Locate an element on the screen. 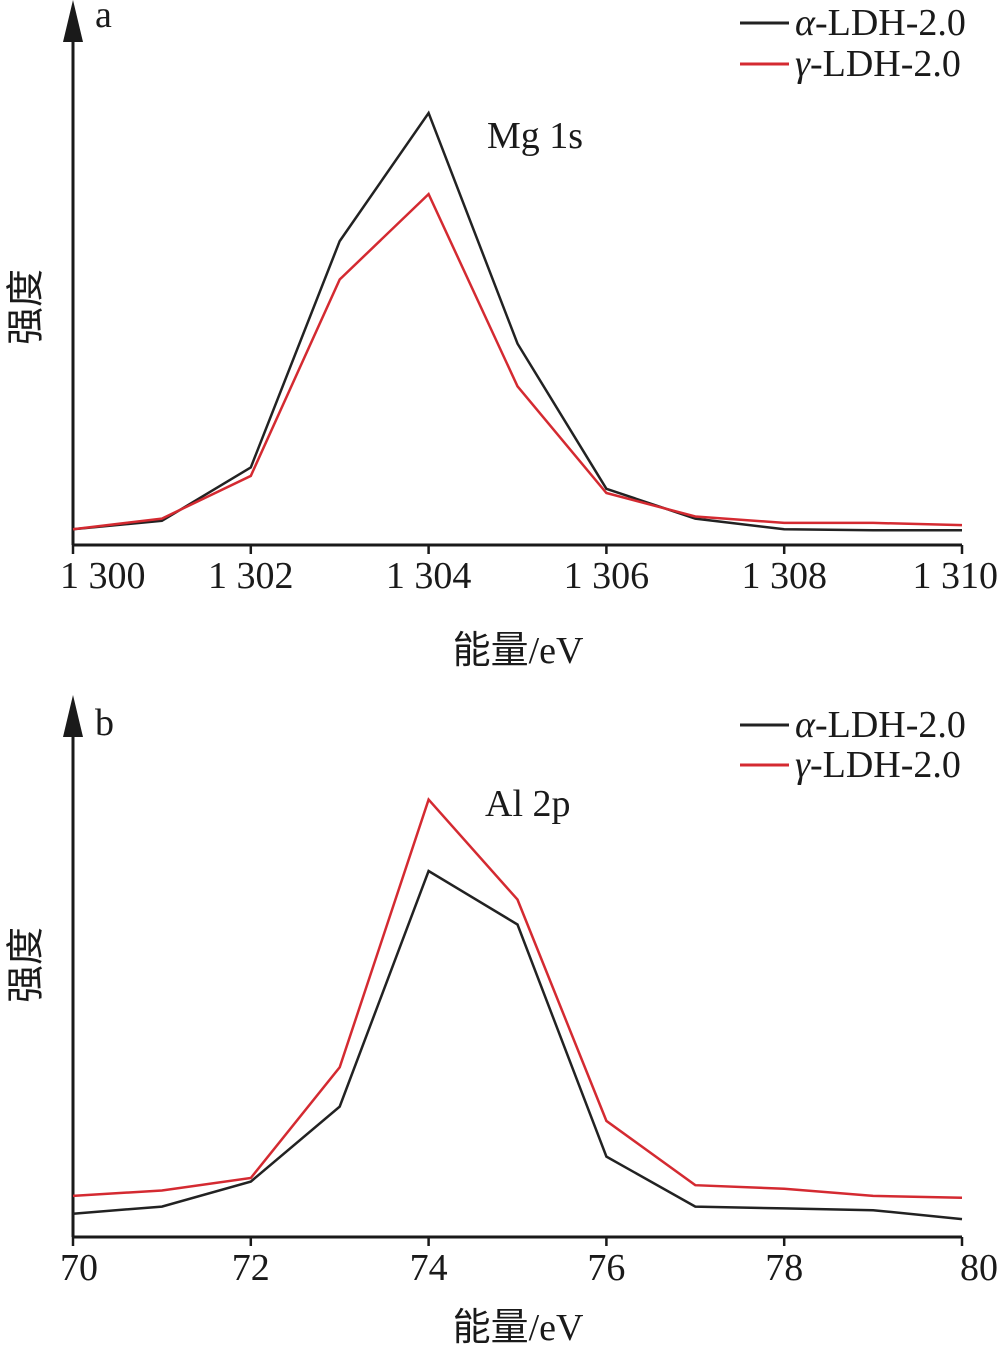 This screenshot has width=1000, height=1350. x-tick-label: 80 is located at coordinates (979, 1268).